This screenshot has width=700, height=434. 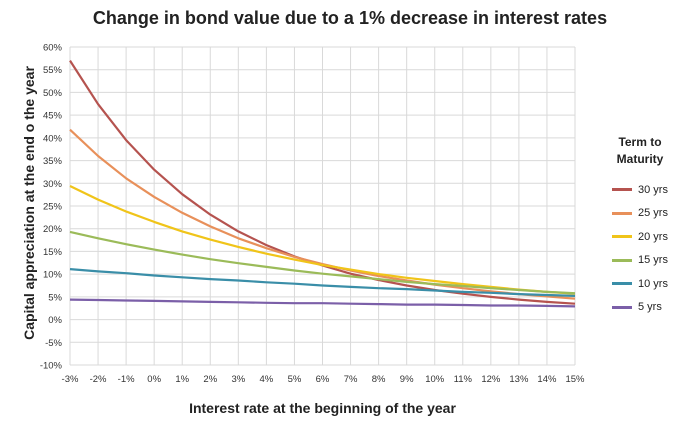 I want to click on legend-label: 10 yrs, so click(x=653, y=283).